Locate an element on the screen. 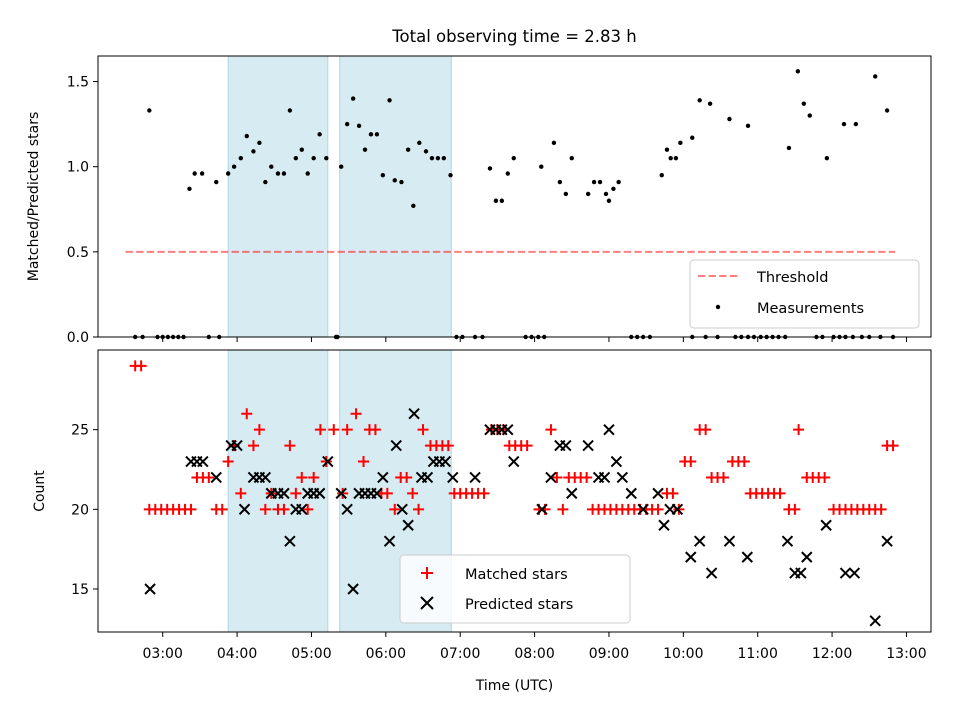  observing-interval is located at coordinates (278, 491).